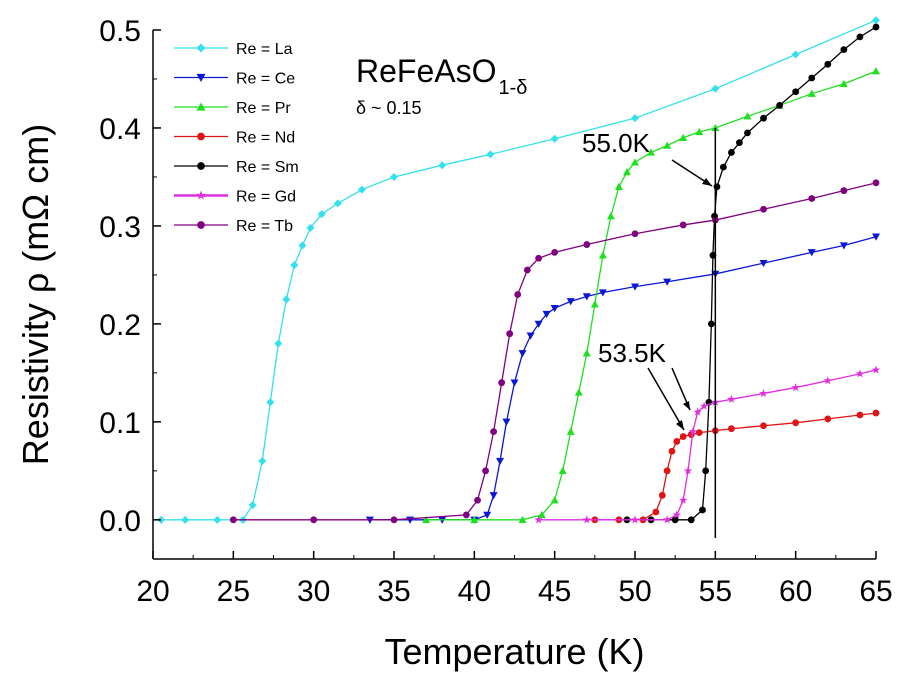 Image resolution: width=915 pixels, height=680 pixels. What do you see at coordinates (233, 226) in the screenshot?
I see `legend-entry: Re = Tb` at bounding box center [233, 226].